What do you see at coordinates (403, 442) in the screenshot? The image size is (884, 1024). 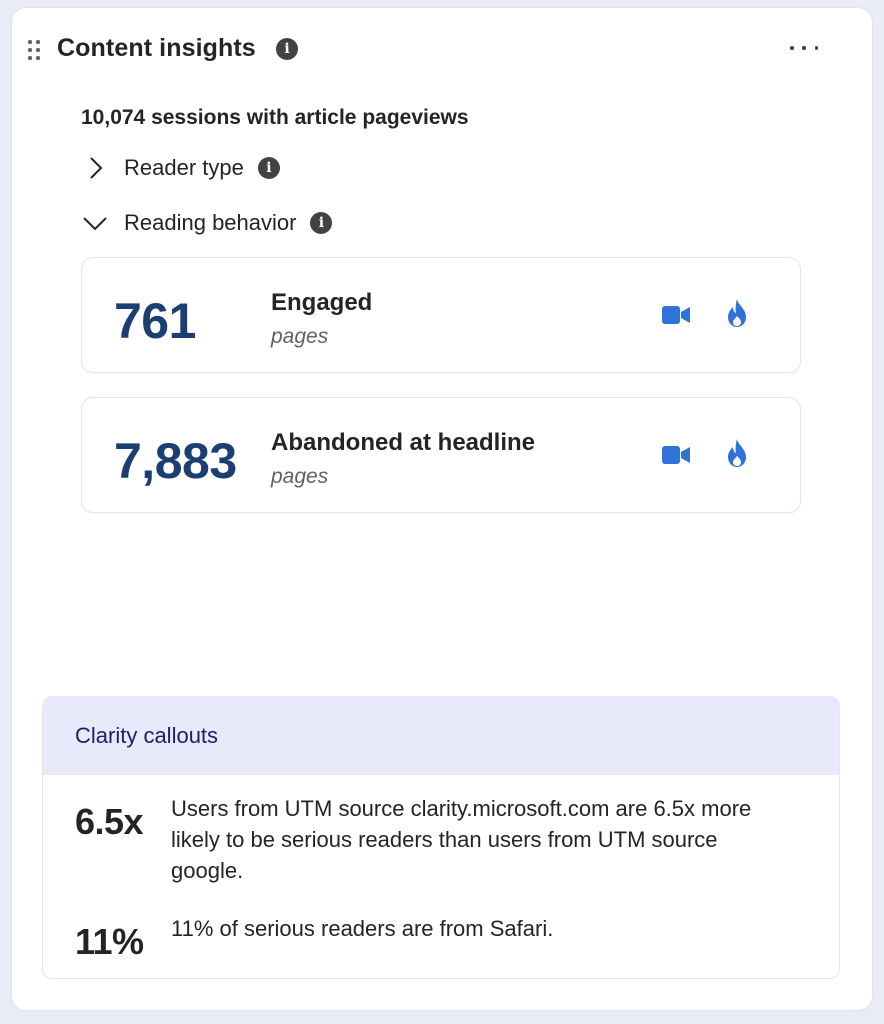 I see `metric-title: Abandoned at headline` at bounding box center [403, 442].